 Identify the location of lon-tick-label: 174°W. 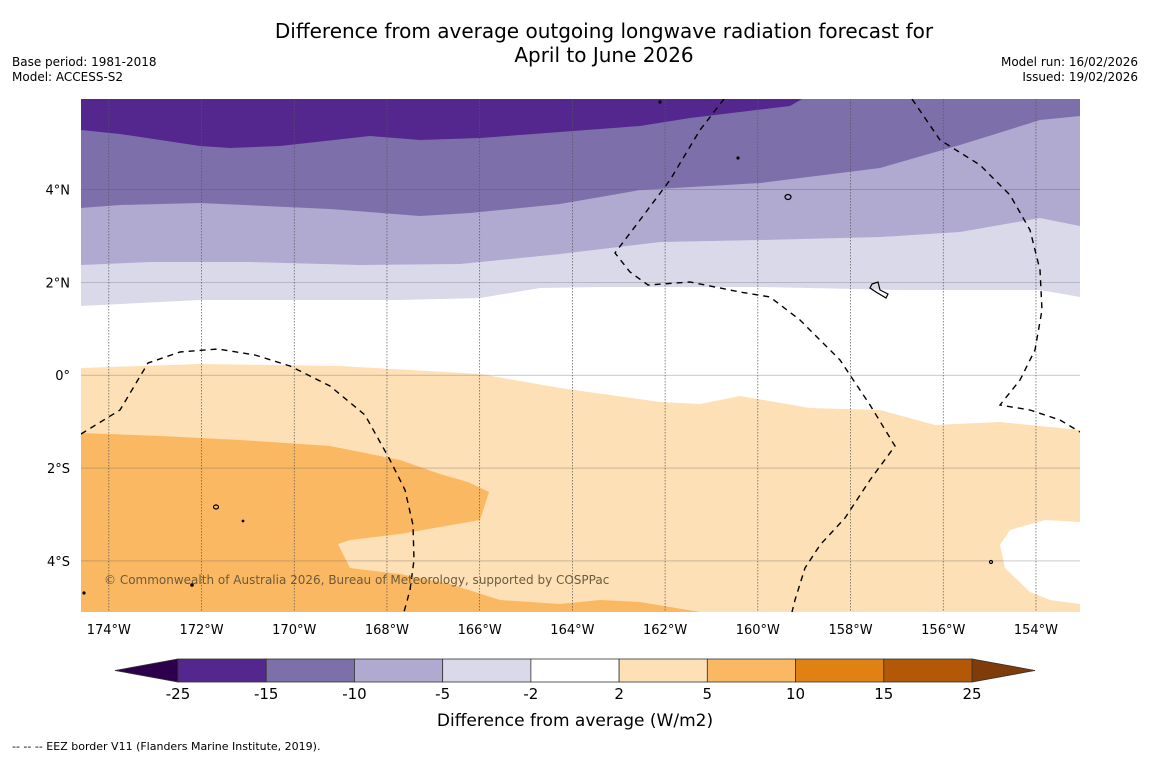
(109, 630).